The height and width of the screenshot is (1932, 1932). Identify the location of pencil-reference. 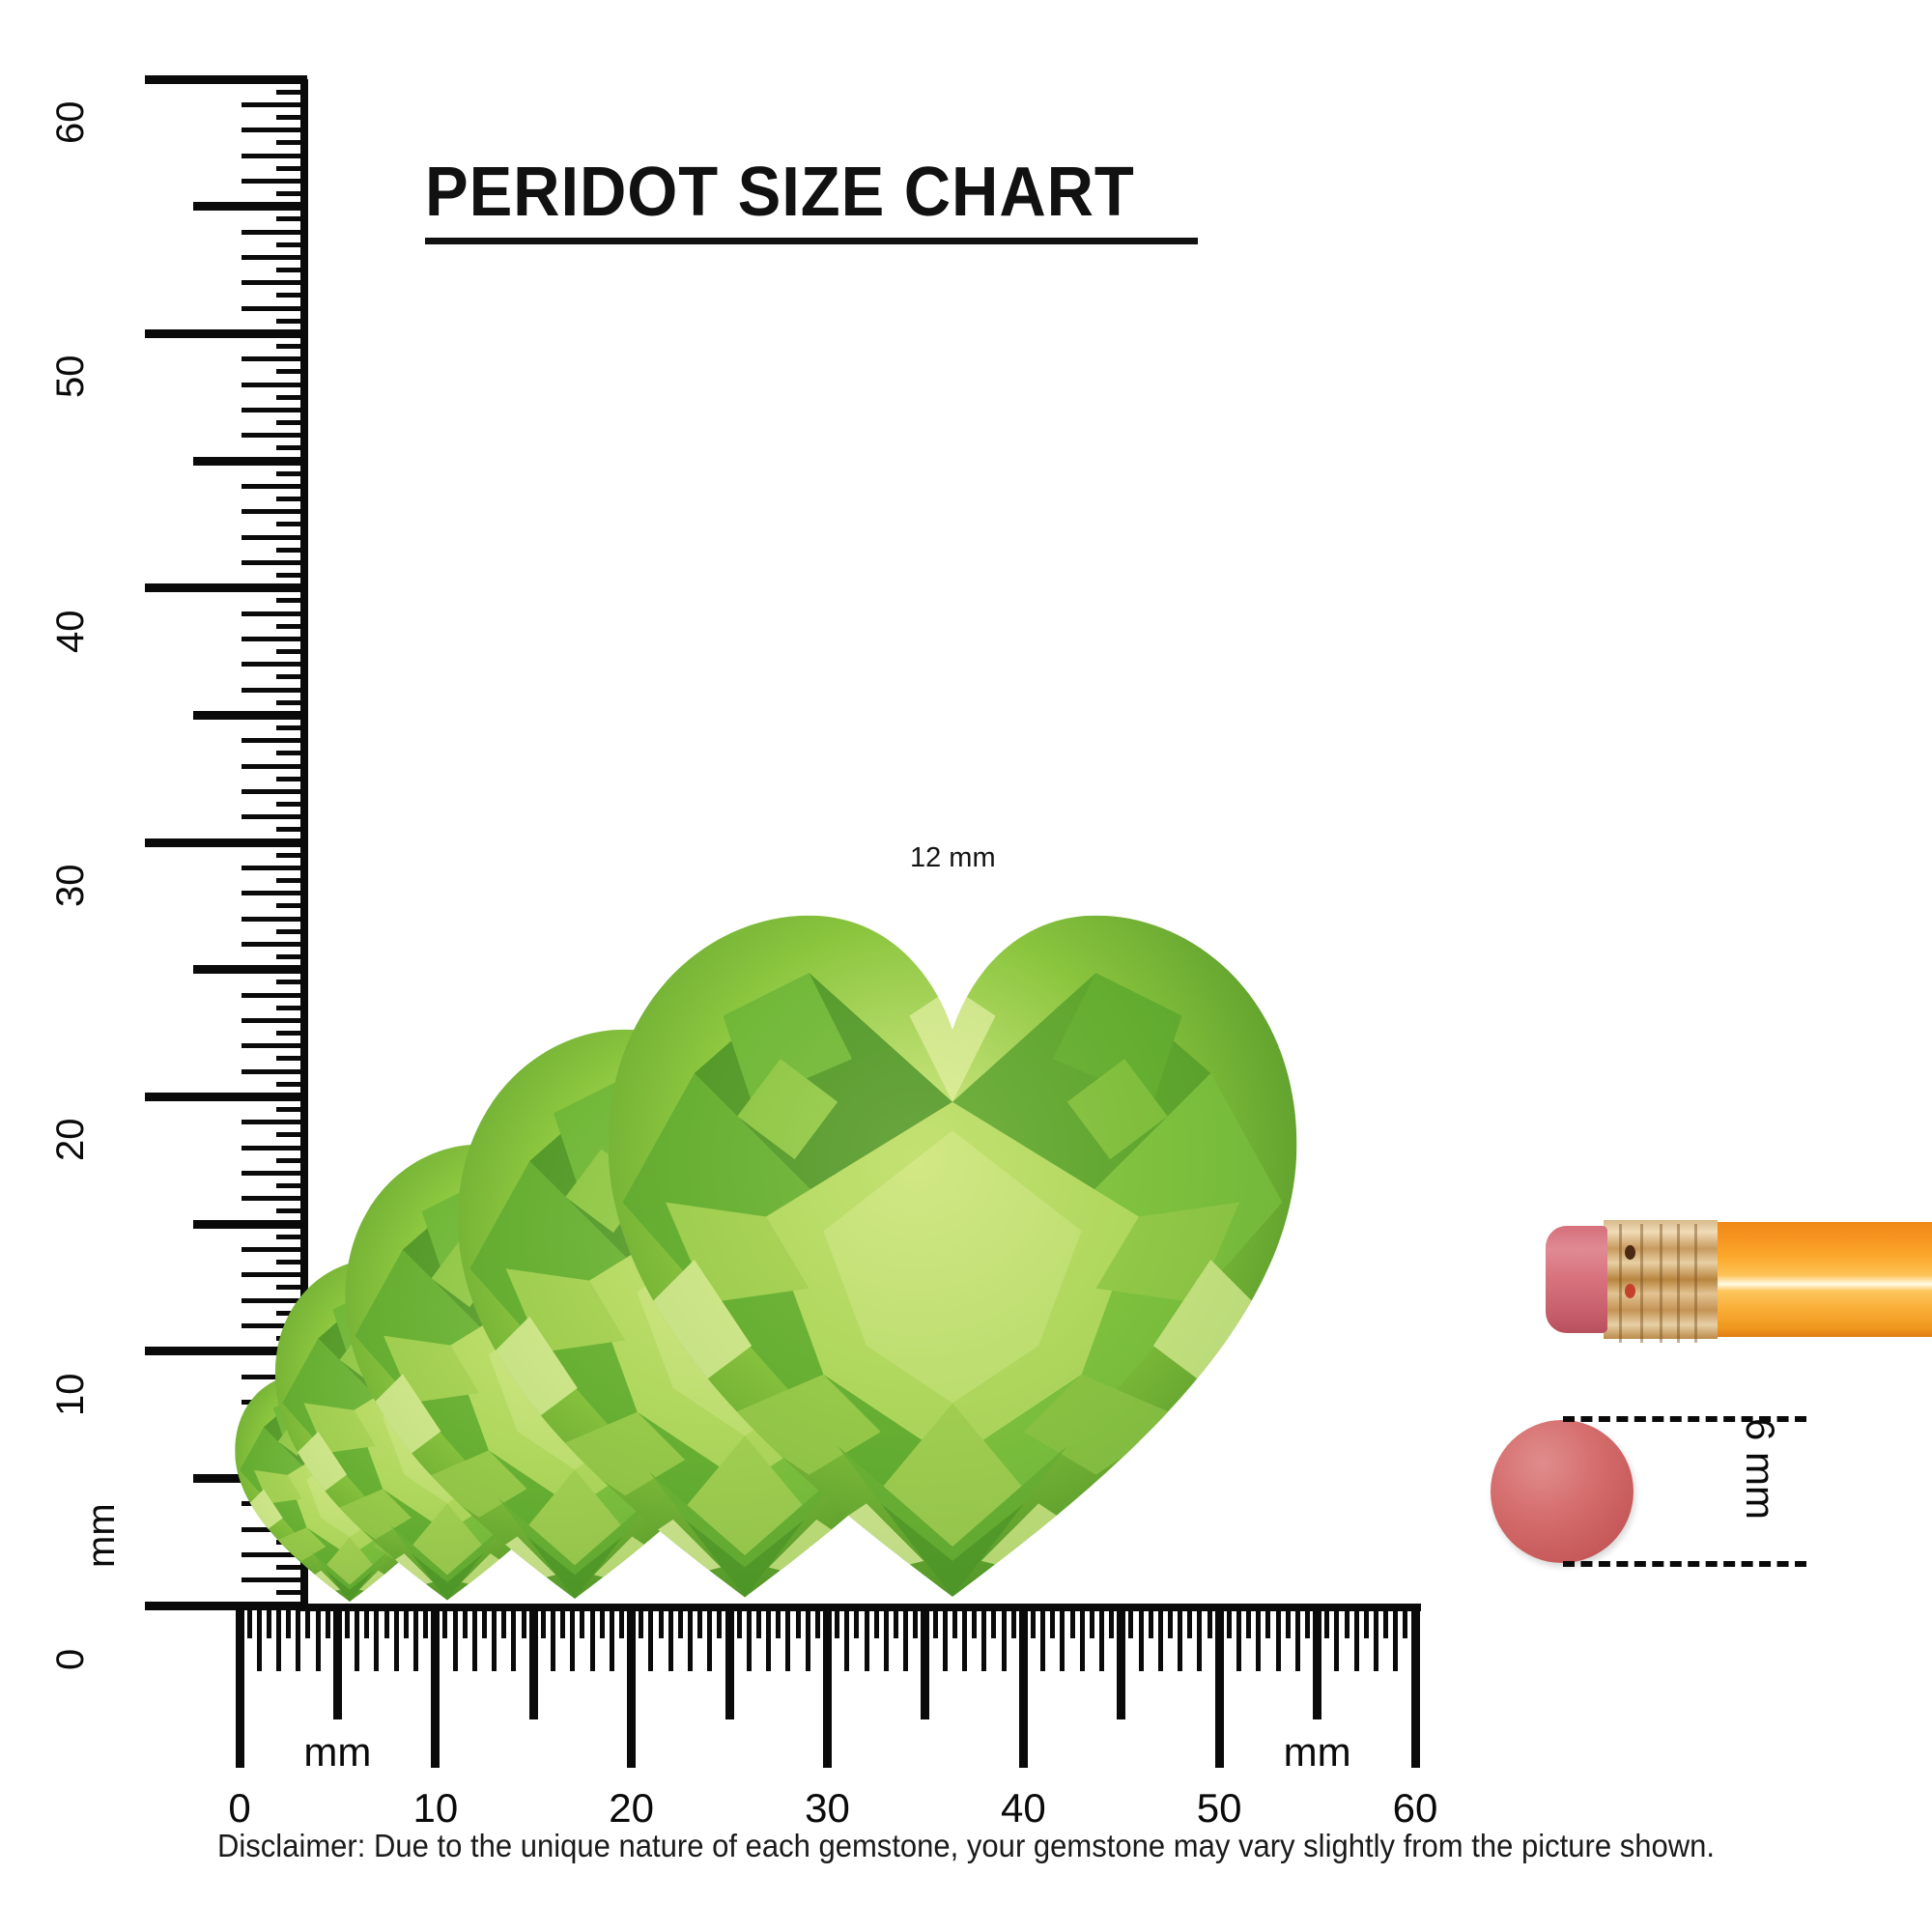
(1715, 1279).